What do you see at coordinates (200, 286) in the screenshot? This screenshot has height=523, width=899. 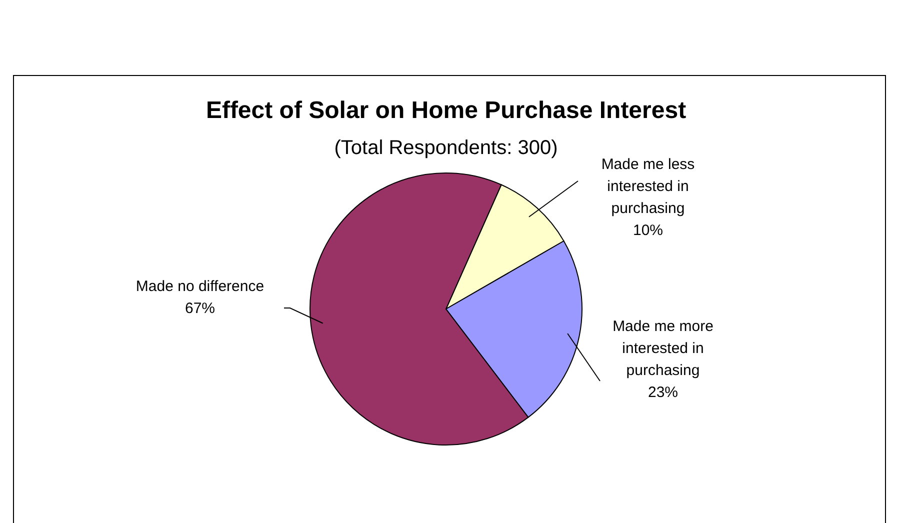 I see `slice-label: Made no difference` at bounding box center [200, 286].